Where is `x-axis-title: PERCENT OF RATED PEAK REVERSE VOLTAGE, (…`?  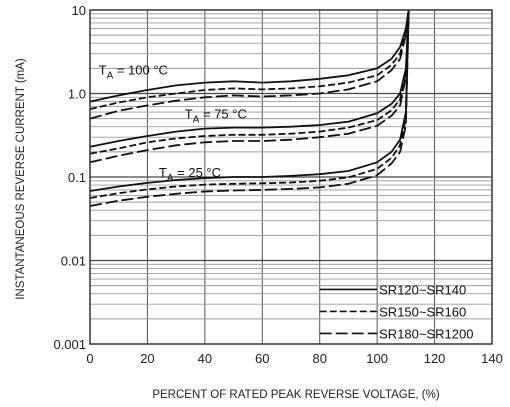 x-axis-title: PERCENT OF RATED PEAK REVERSE VOLTAGE, (… is located at coordinates (296, 395).